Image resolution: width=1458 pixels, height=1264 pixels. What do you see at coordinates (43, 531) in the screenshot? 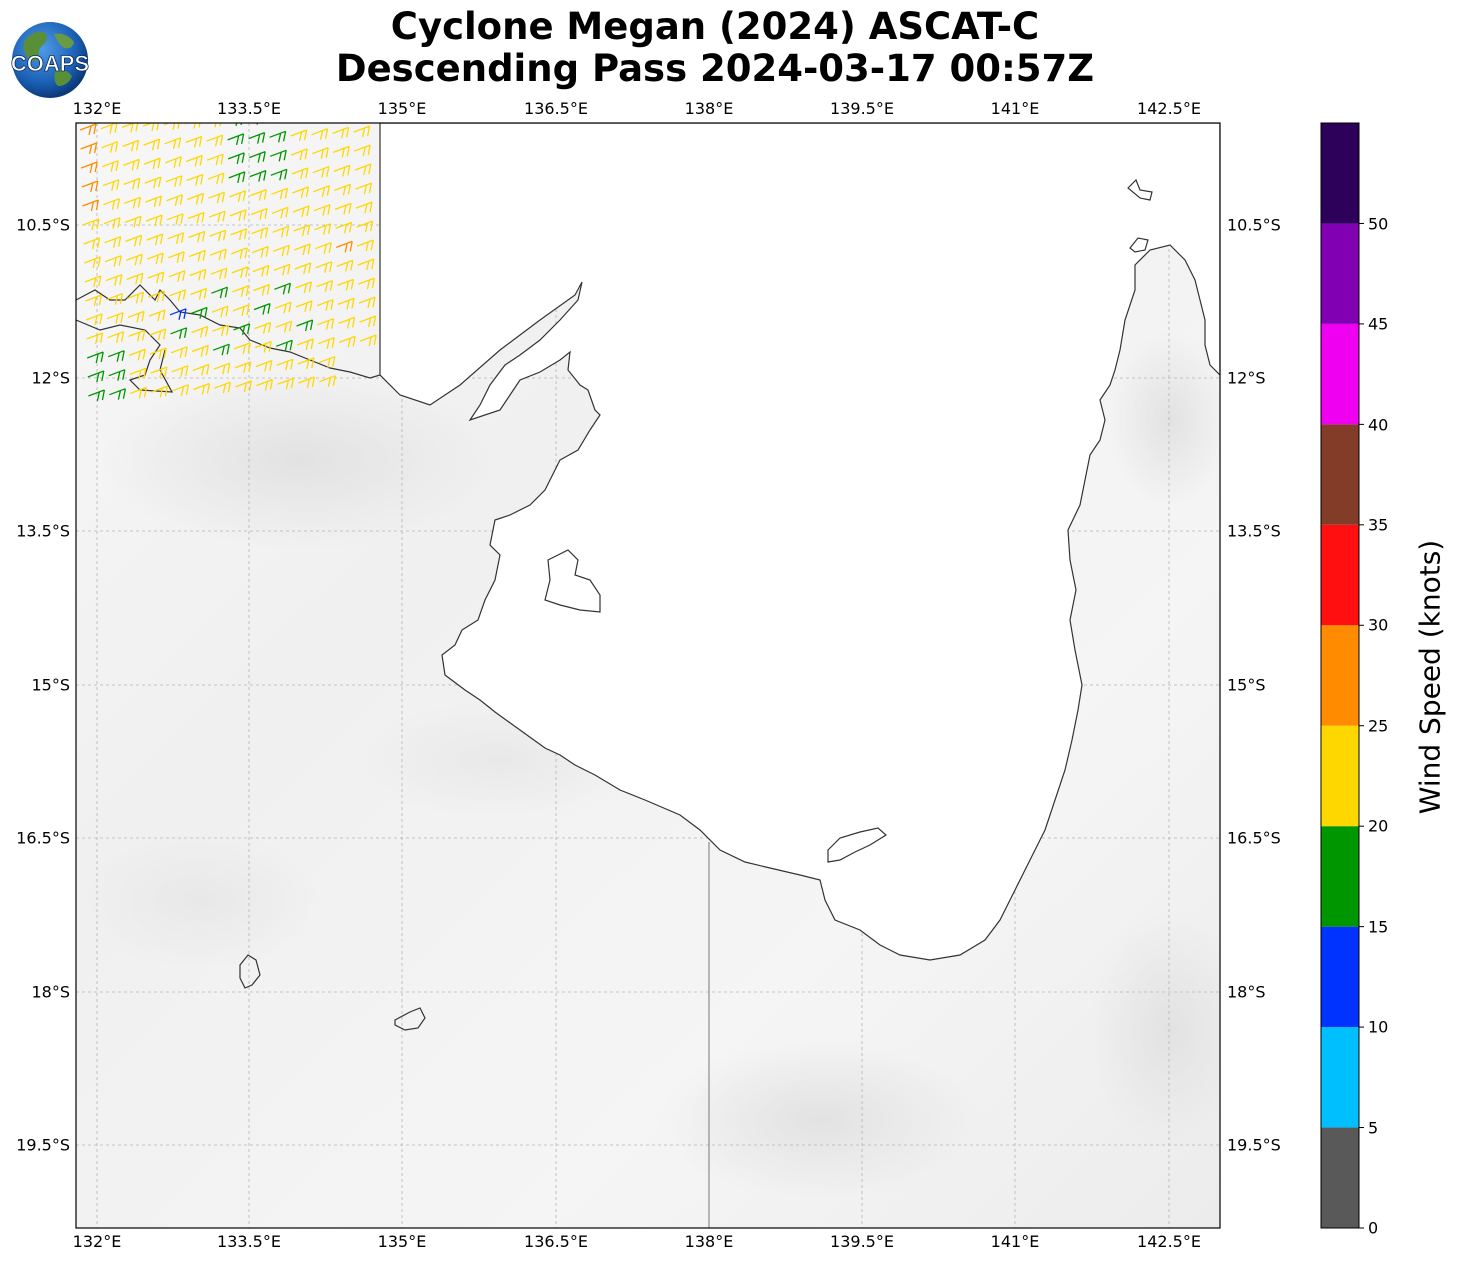
I see `lat-label-left: 13.5°S` at bounding box center [43, 531].